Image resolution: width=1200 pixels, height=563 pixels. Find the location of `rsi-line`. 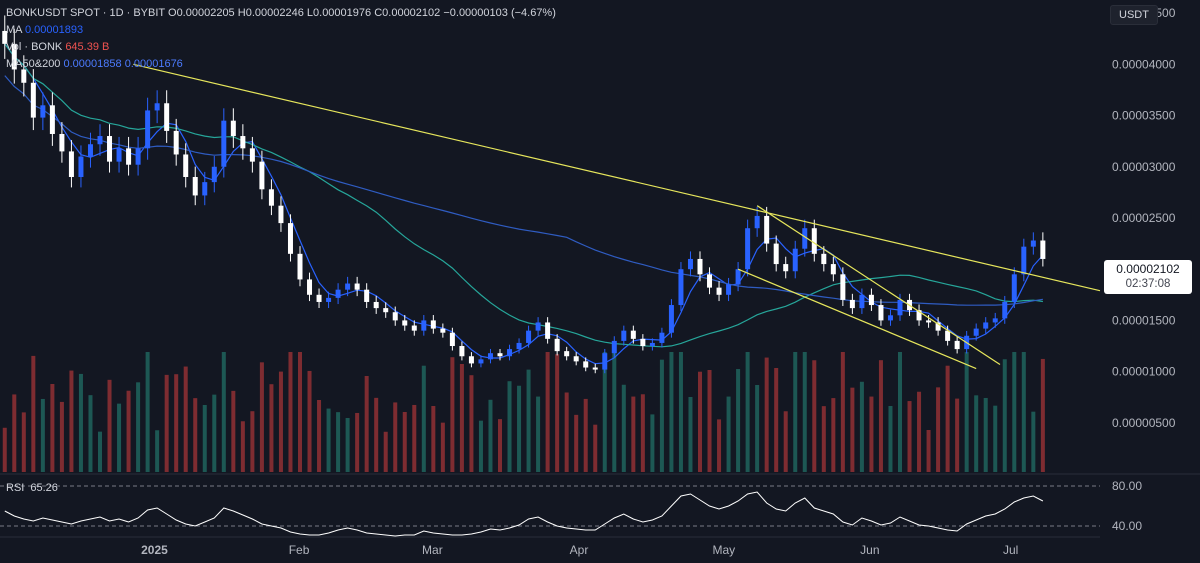

rsi-line is located at coordinates (524, 514).